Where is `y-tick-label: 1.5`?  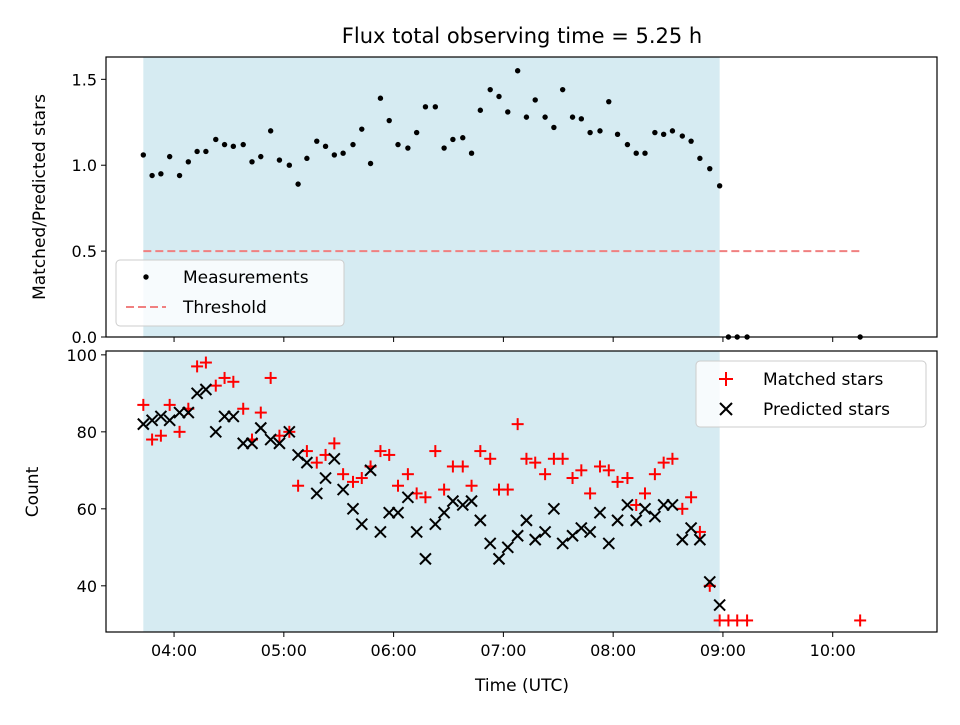 y-tick-label: 1.5 is located at coordinates (84, 79).